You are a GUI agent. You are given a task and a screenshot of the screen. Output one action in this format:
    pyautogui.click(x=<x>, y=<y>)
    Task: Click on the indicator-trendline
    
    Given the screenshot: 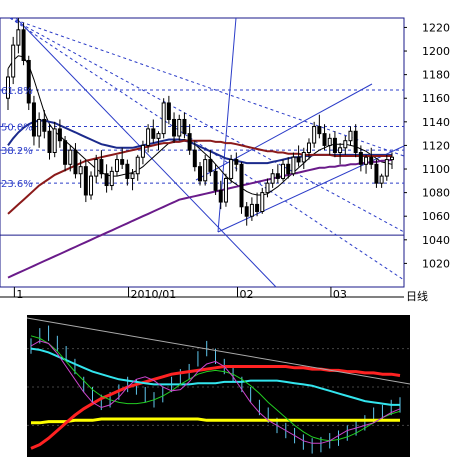 What is the action you would take?
    pyautogui.click(x=218, y=351)
    